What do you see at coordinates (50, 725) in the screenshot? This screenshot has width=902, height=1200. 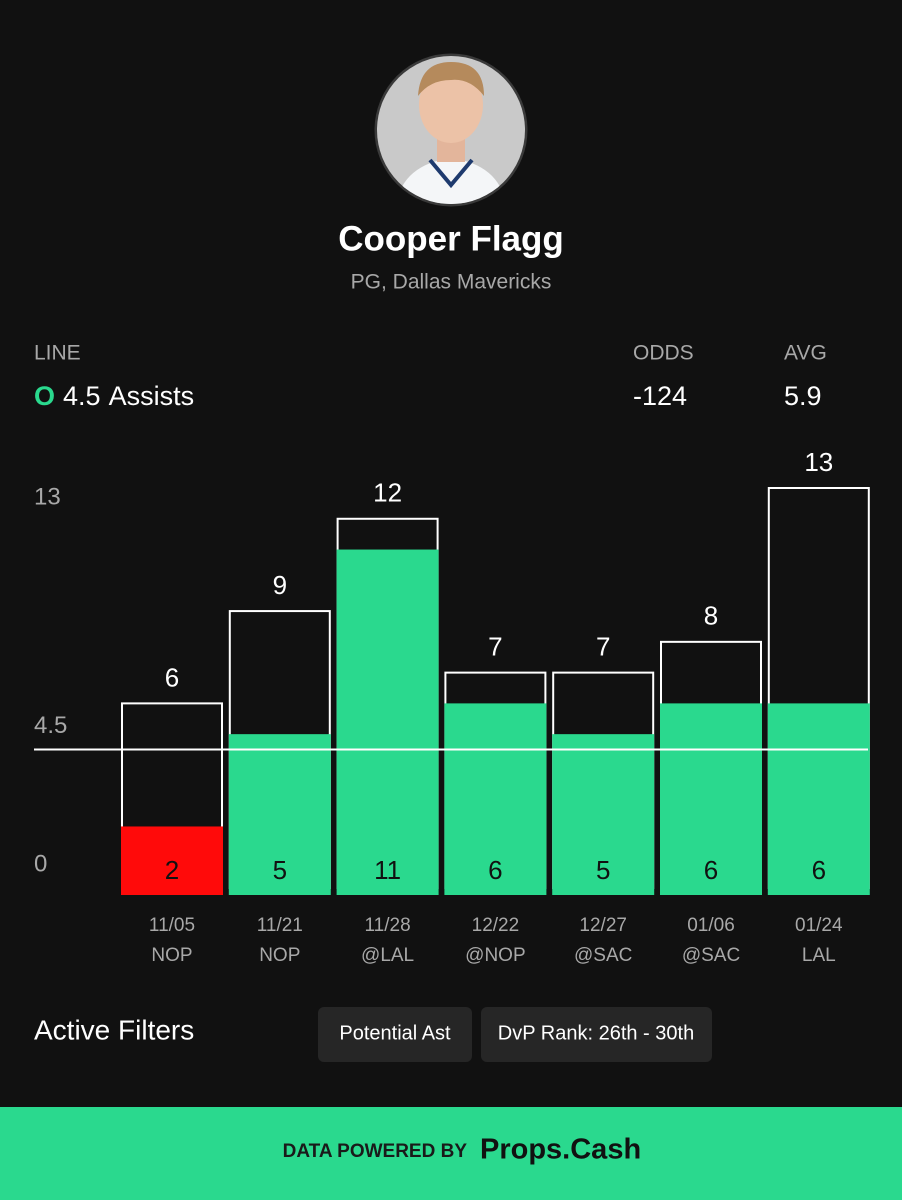 I see `y-tick-label: 4.5` at bounding box center [50, 725].